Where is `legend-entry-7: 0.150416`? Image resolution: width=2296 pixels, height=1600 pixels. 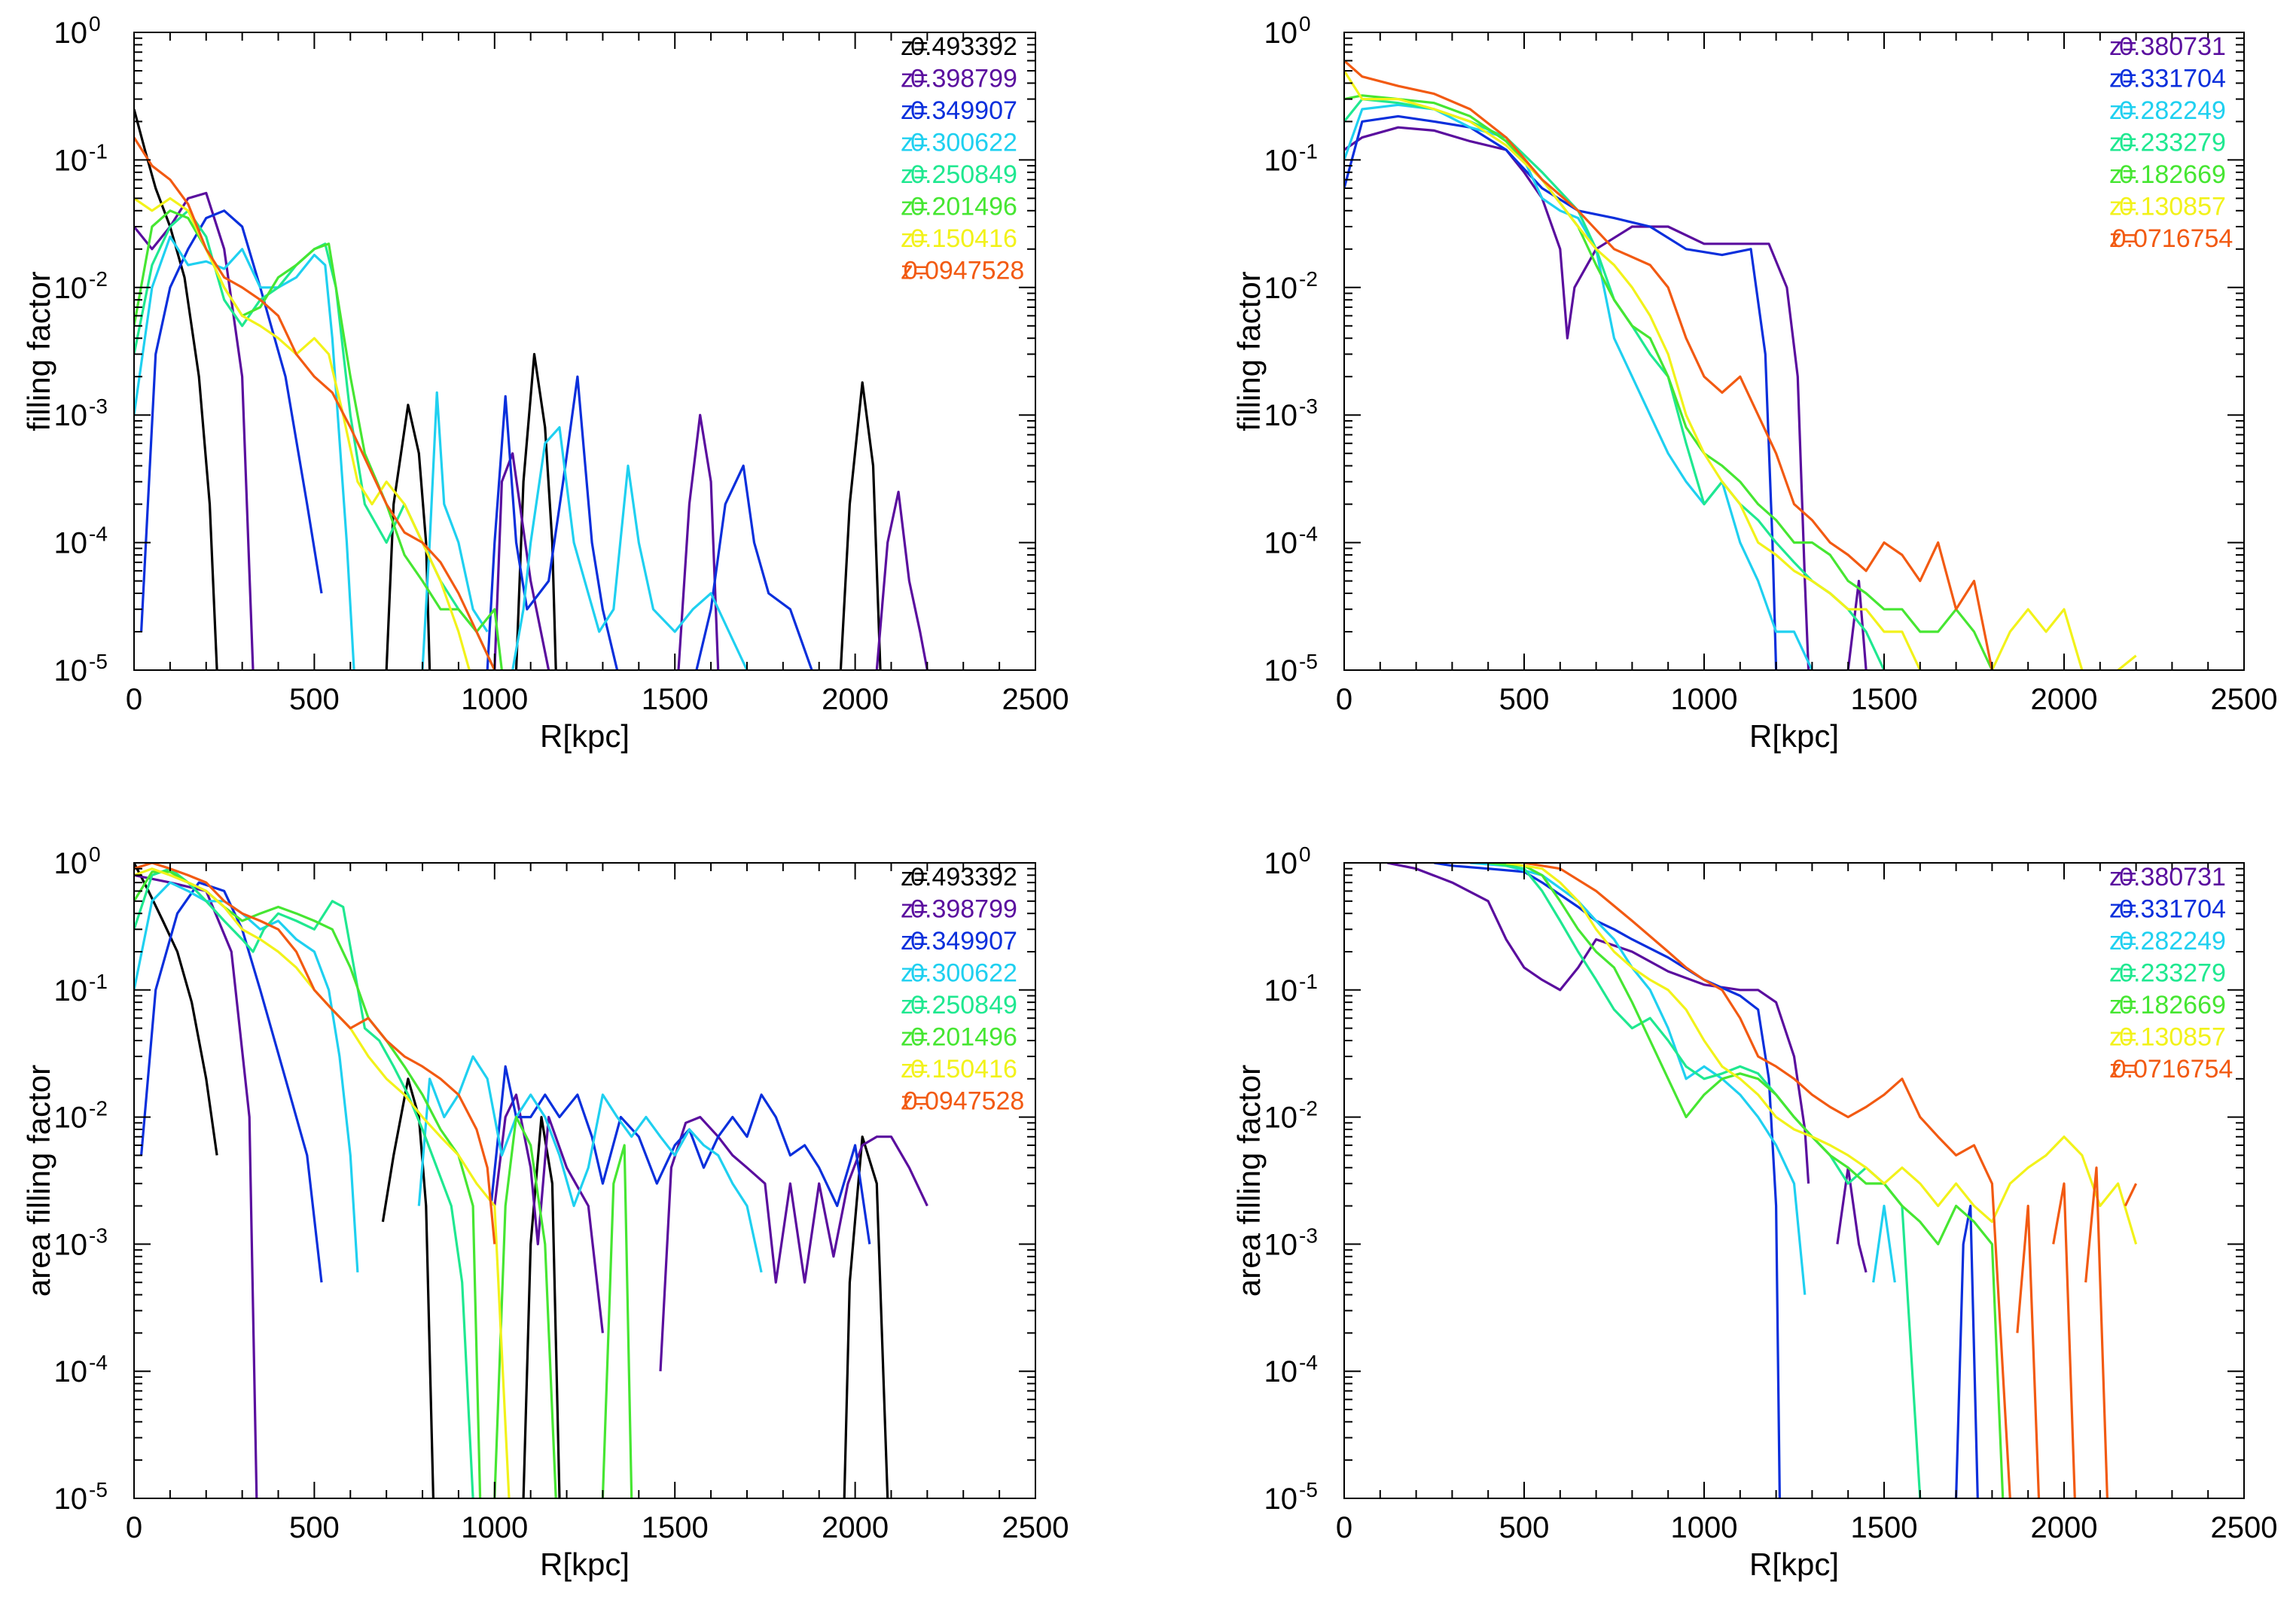 legend-entry-7: 0.150416 is located at coordinates (964, 238).